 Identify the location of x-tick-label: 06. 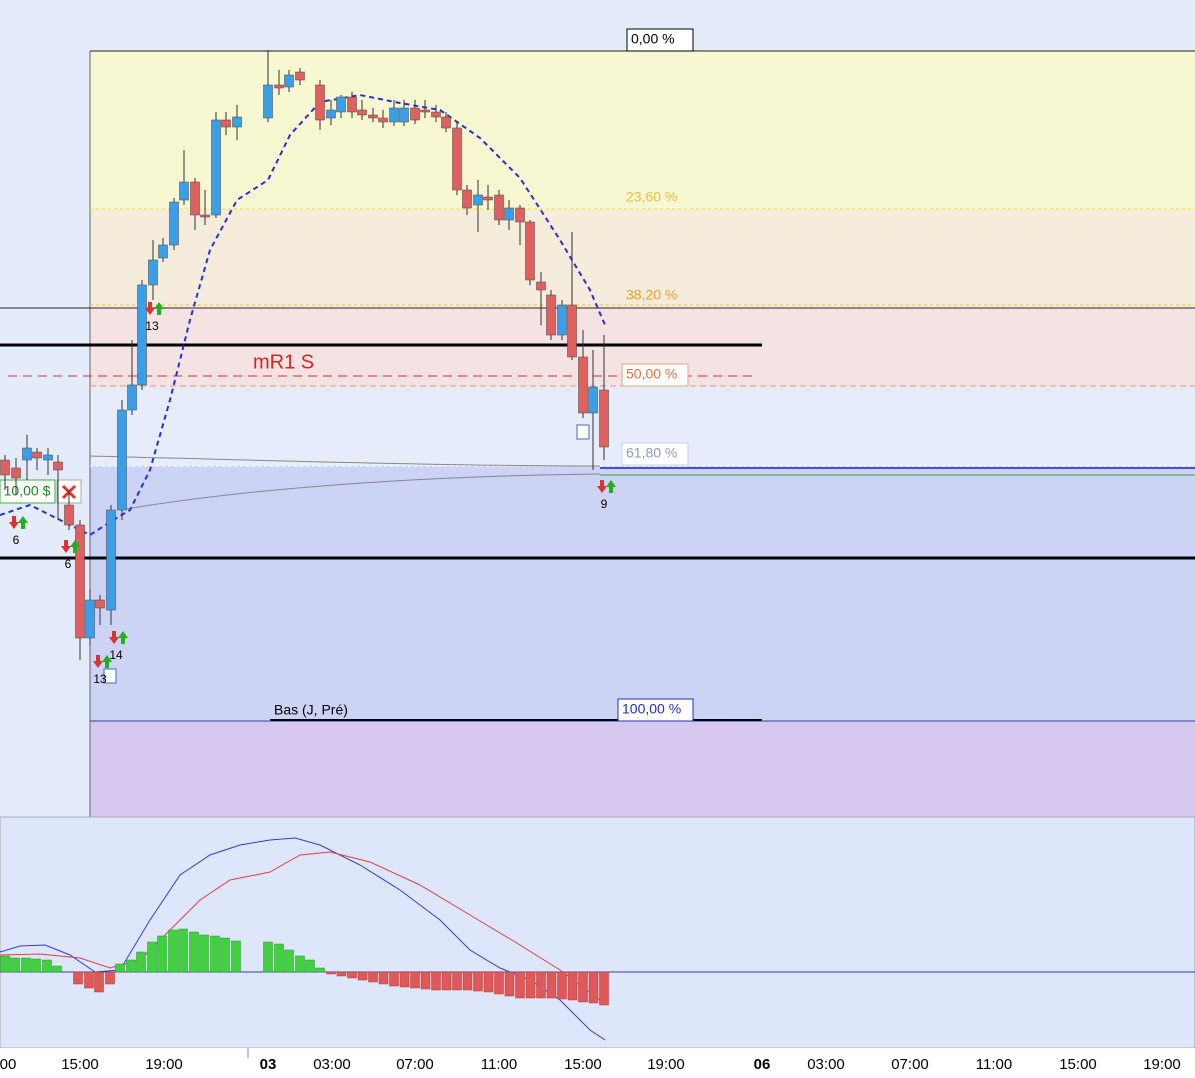
(762, 1064).